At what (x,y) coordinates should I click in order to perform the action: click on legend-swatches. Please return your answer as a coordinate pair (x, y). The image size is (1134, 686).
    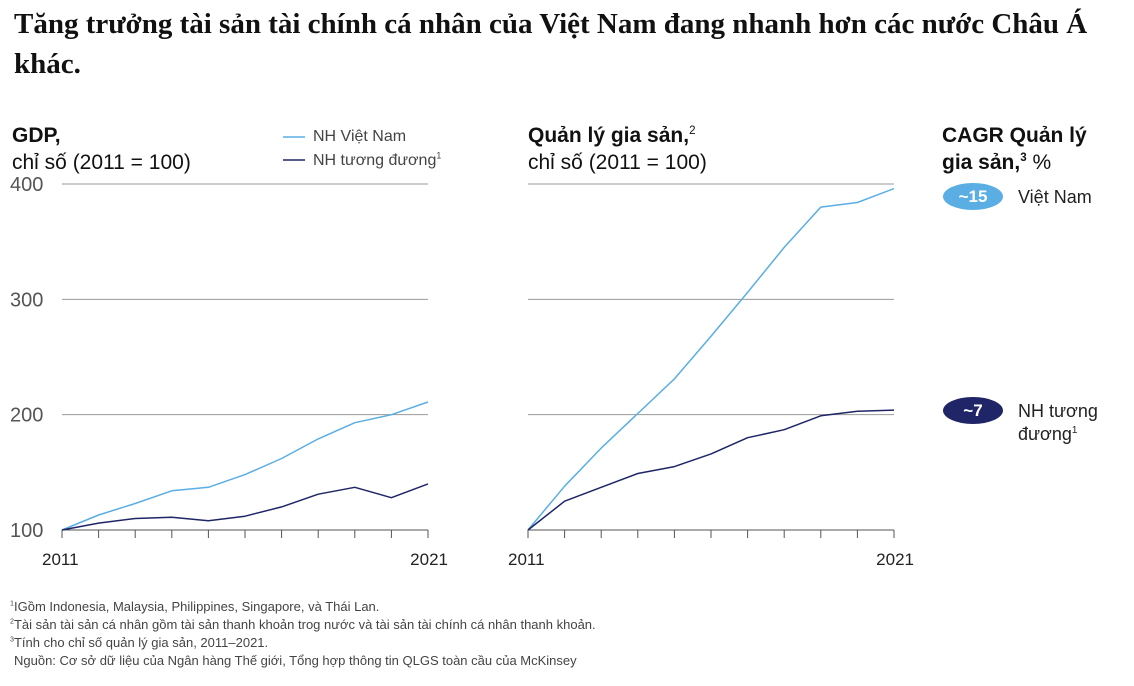
    Looking at the image, I should click on (294, 148).